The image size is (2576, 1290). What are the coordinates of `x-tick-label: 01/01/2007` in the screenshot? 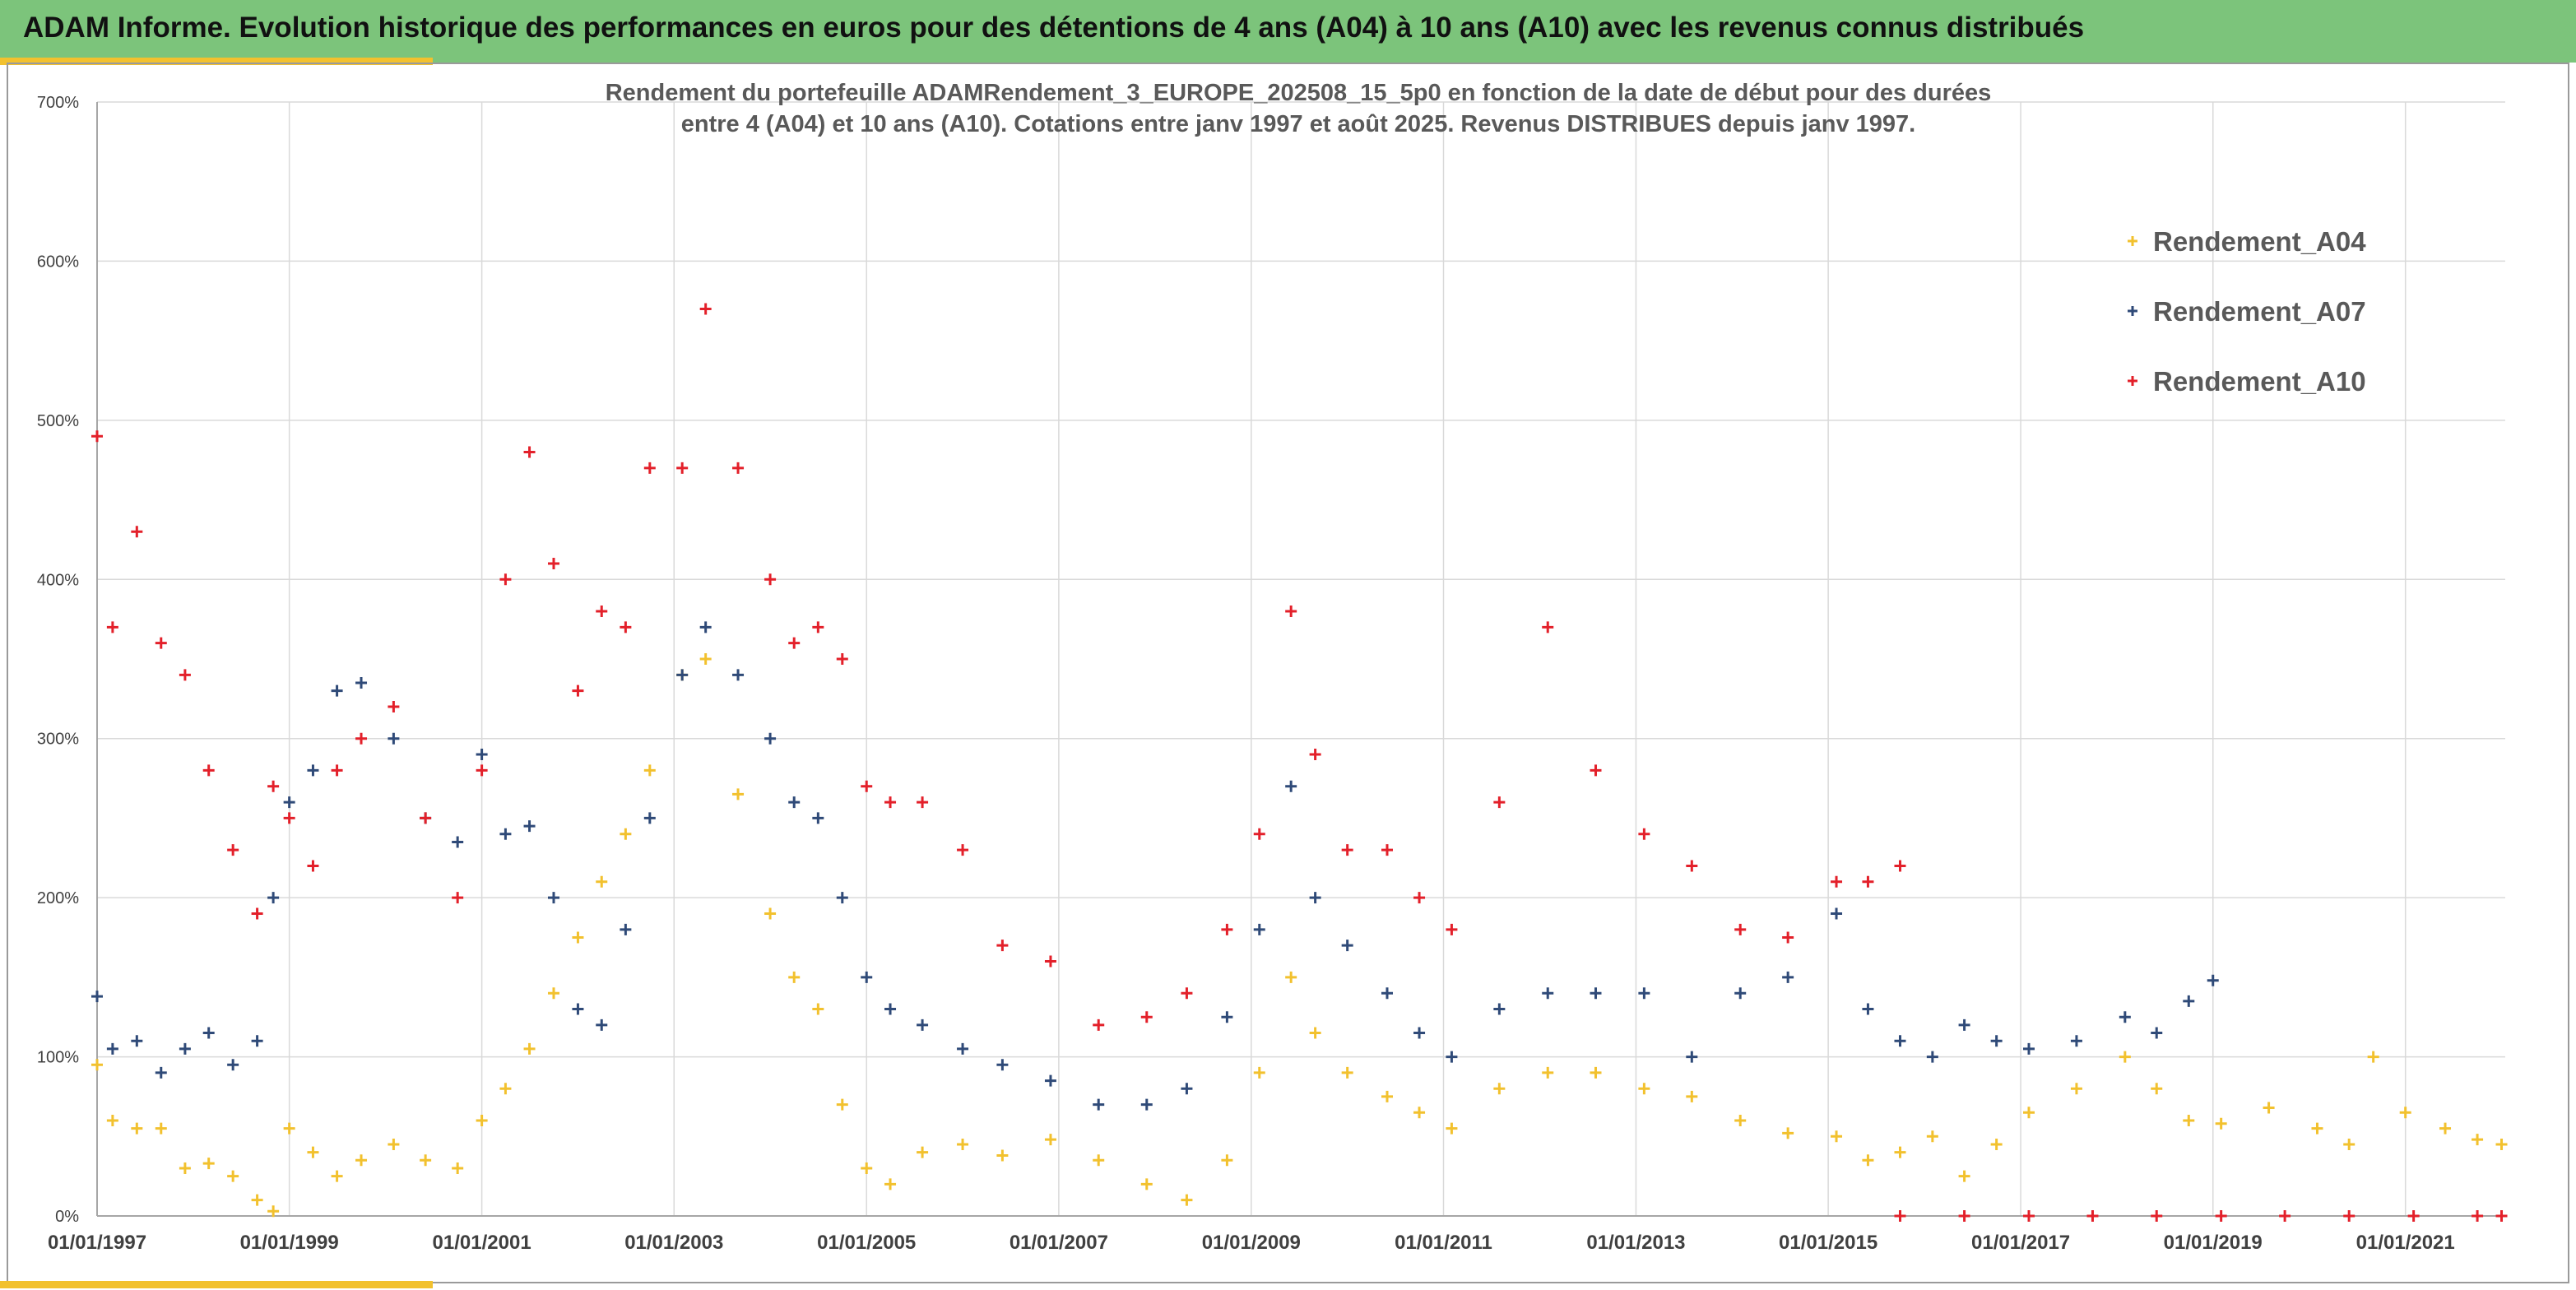 It's located at (1059, 1243).